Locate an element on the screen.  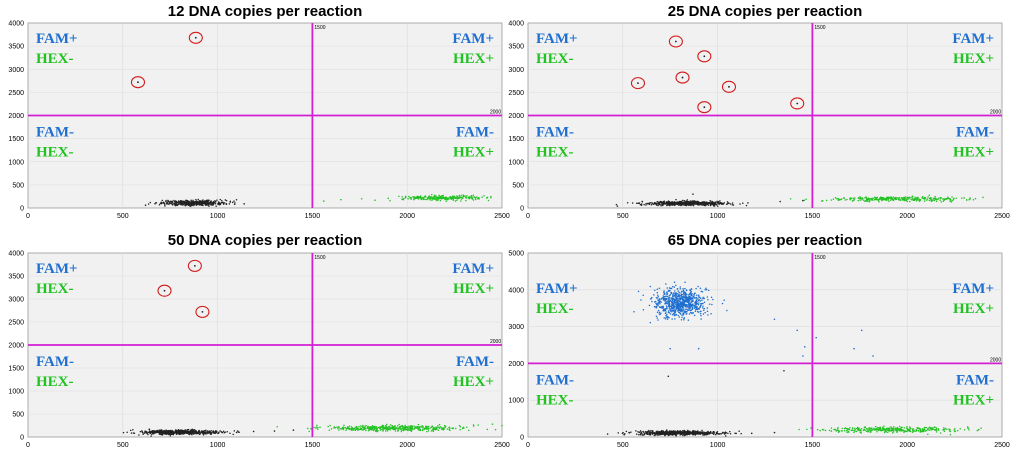
quadrant-label-fam-neg-hex-pos-fam: FAM- is located at coordinates (475, 133).